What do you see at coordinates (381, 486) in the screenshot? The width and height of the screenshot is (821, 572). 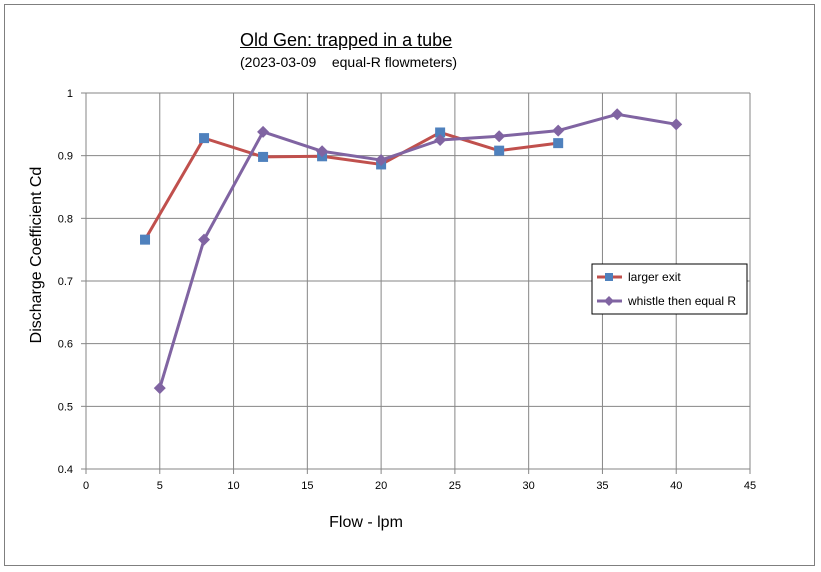 I see `x-tick-label: 20` at bounding box center [381, 486].